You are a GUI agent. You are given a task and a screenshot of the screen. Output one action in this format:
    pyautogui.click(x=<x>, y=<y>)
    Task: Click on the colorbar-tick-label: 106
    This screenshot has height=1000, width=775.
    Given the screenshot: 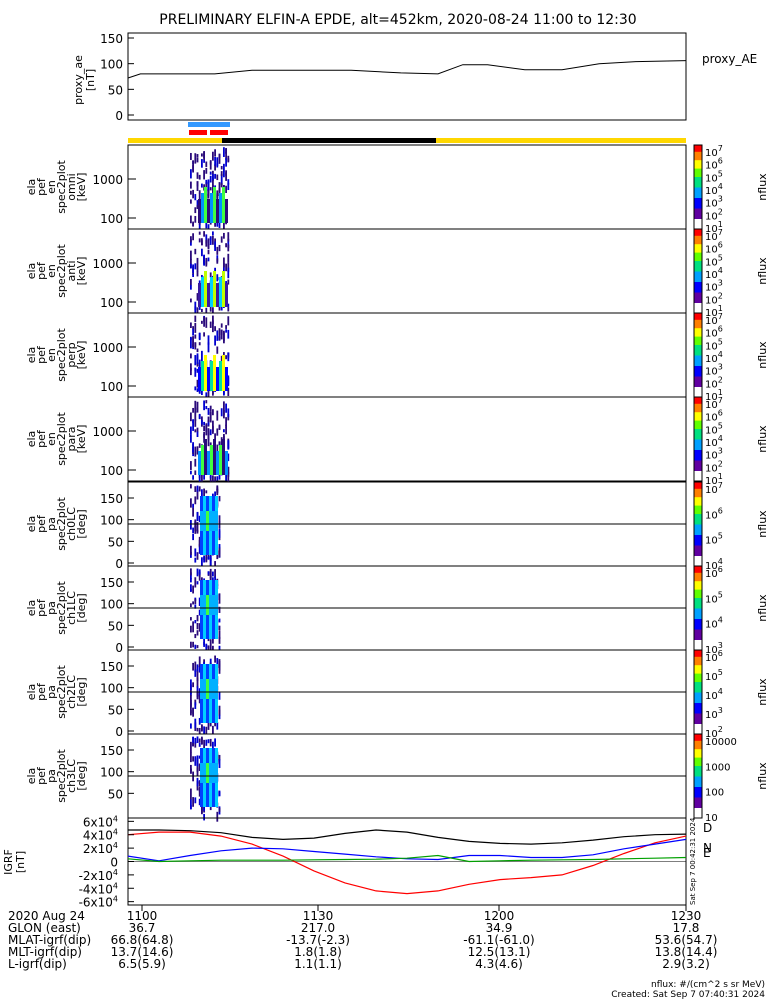 What is the action you would take?
    pyautogui.click(x=714, y=513)
    